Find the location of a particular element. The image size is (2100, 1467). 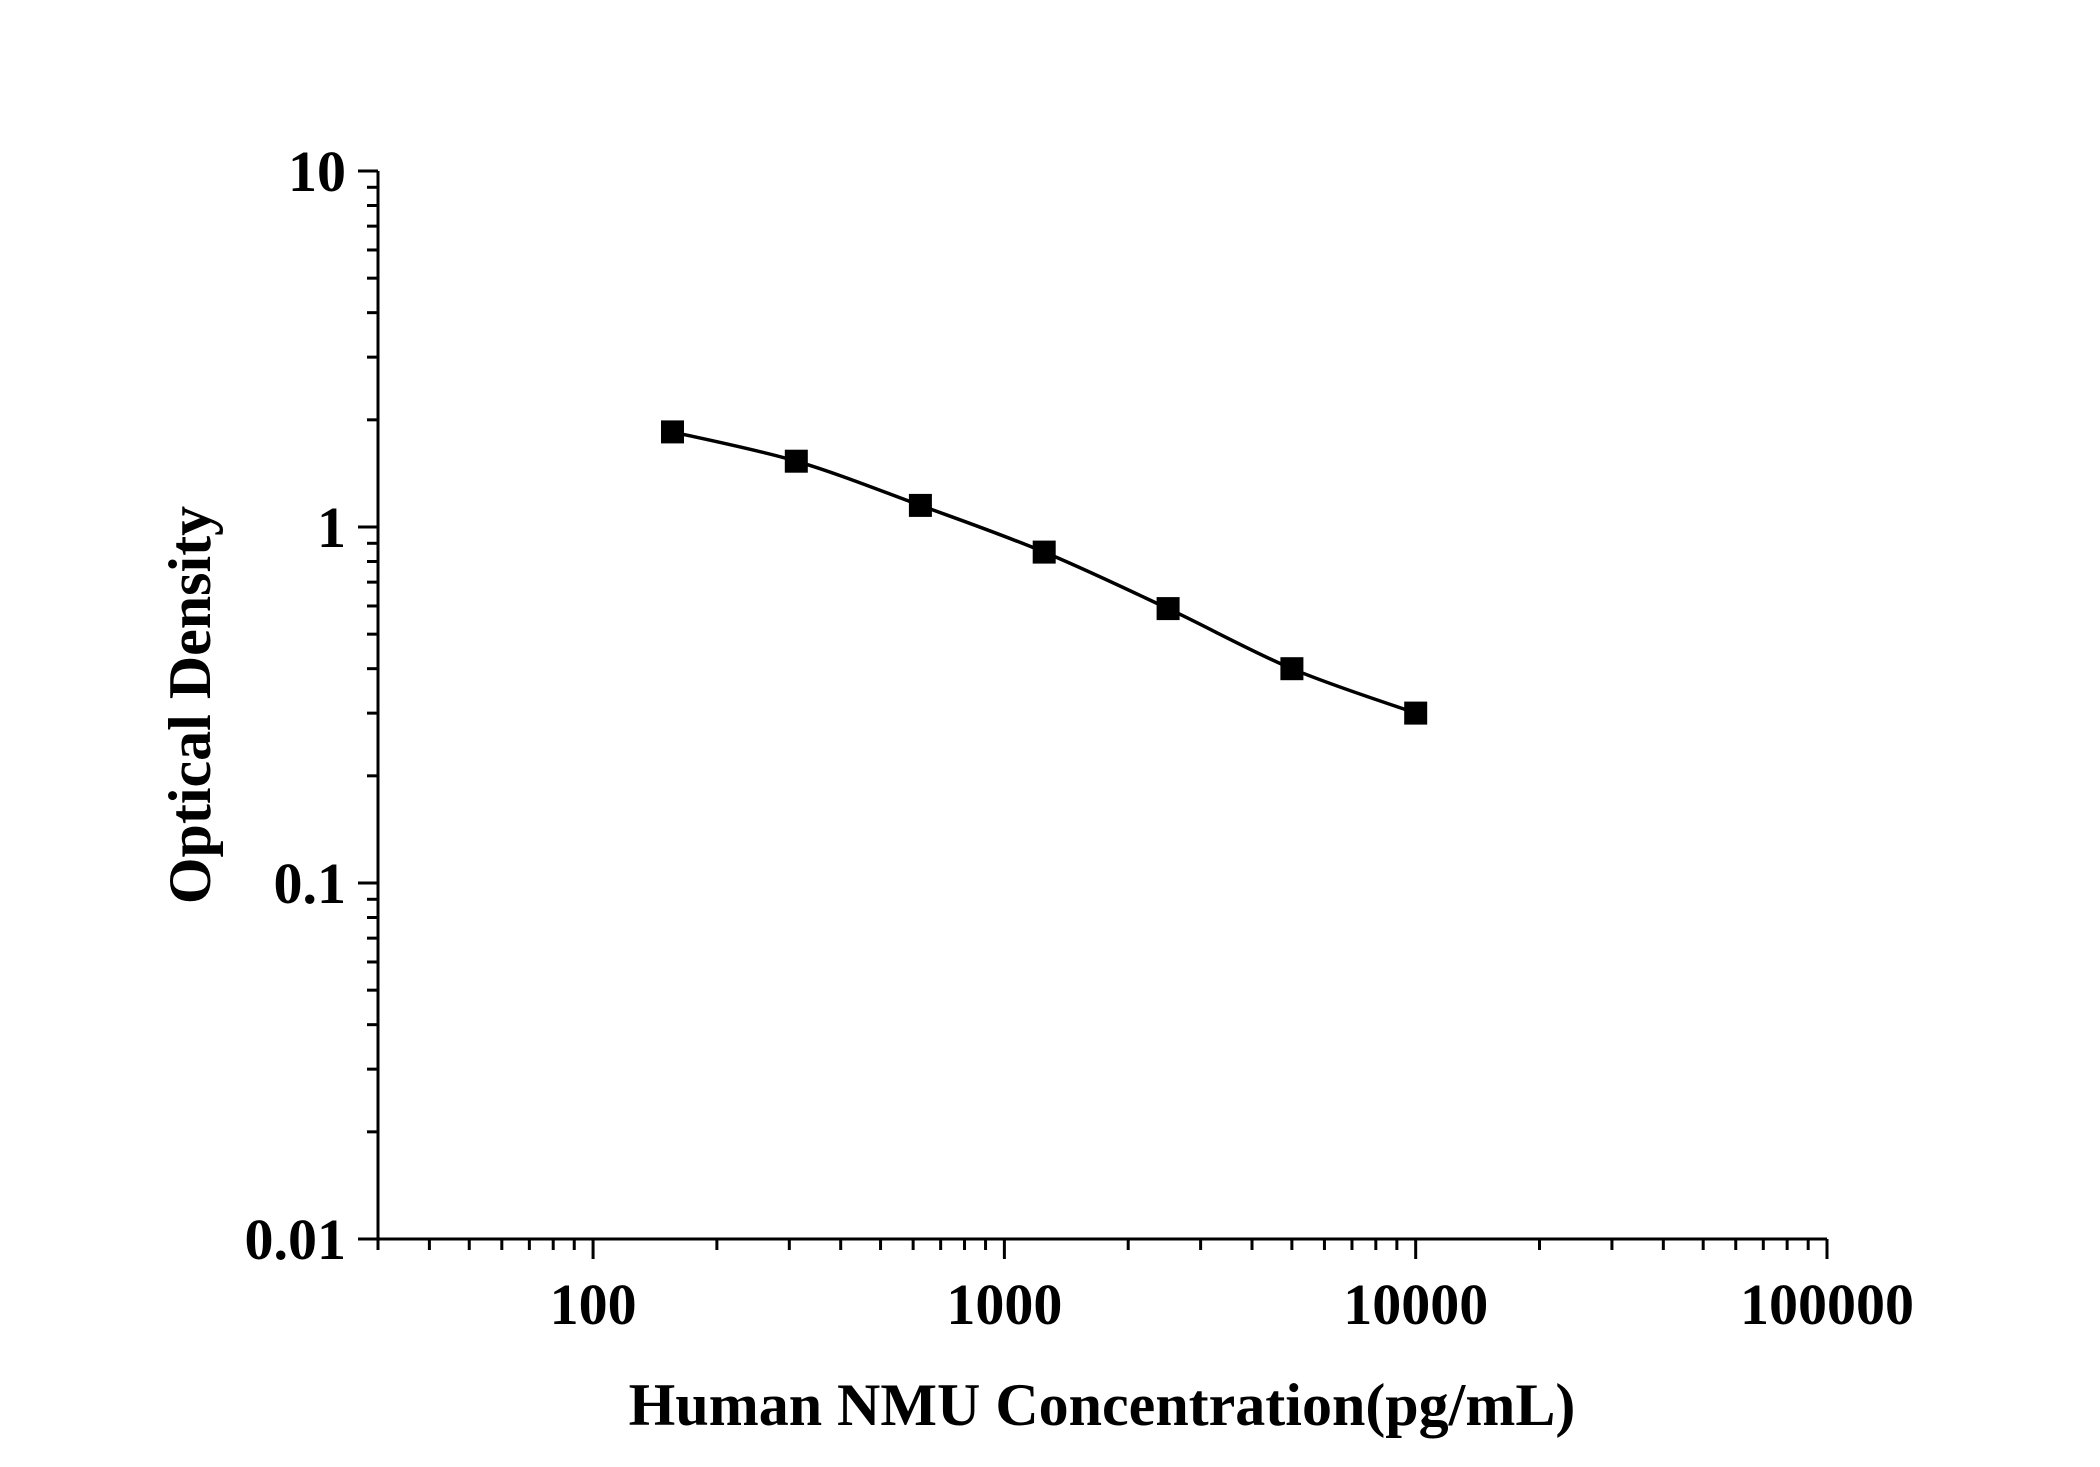

series-line is located at coordinates (1044, 572).